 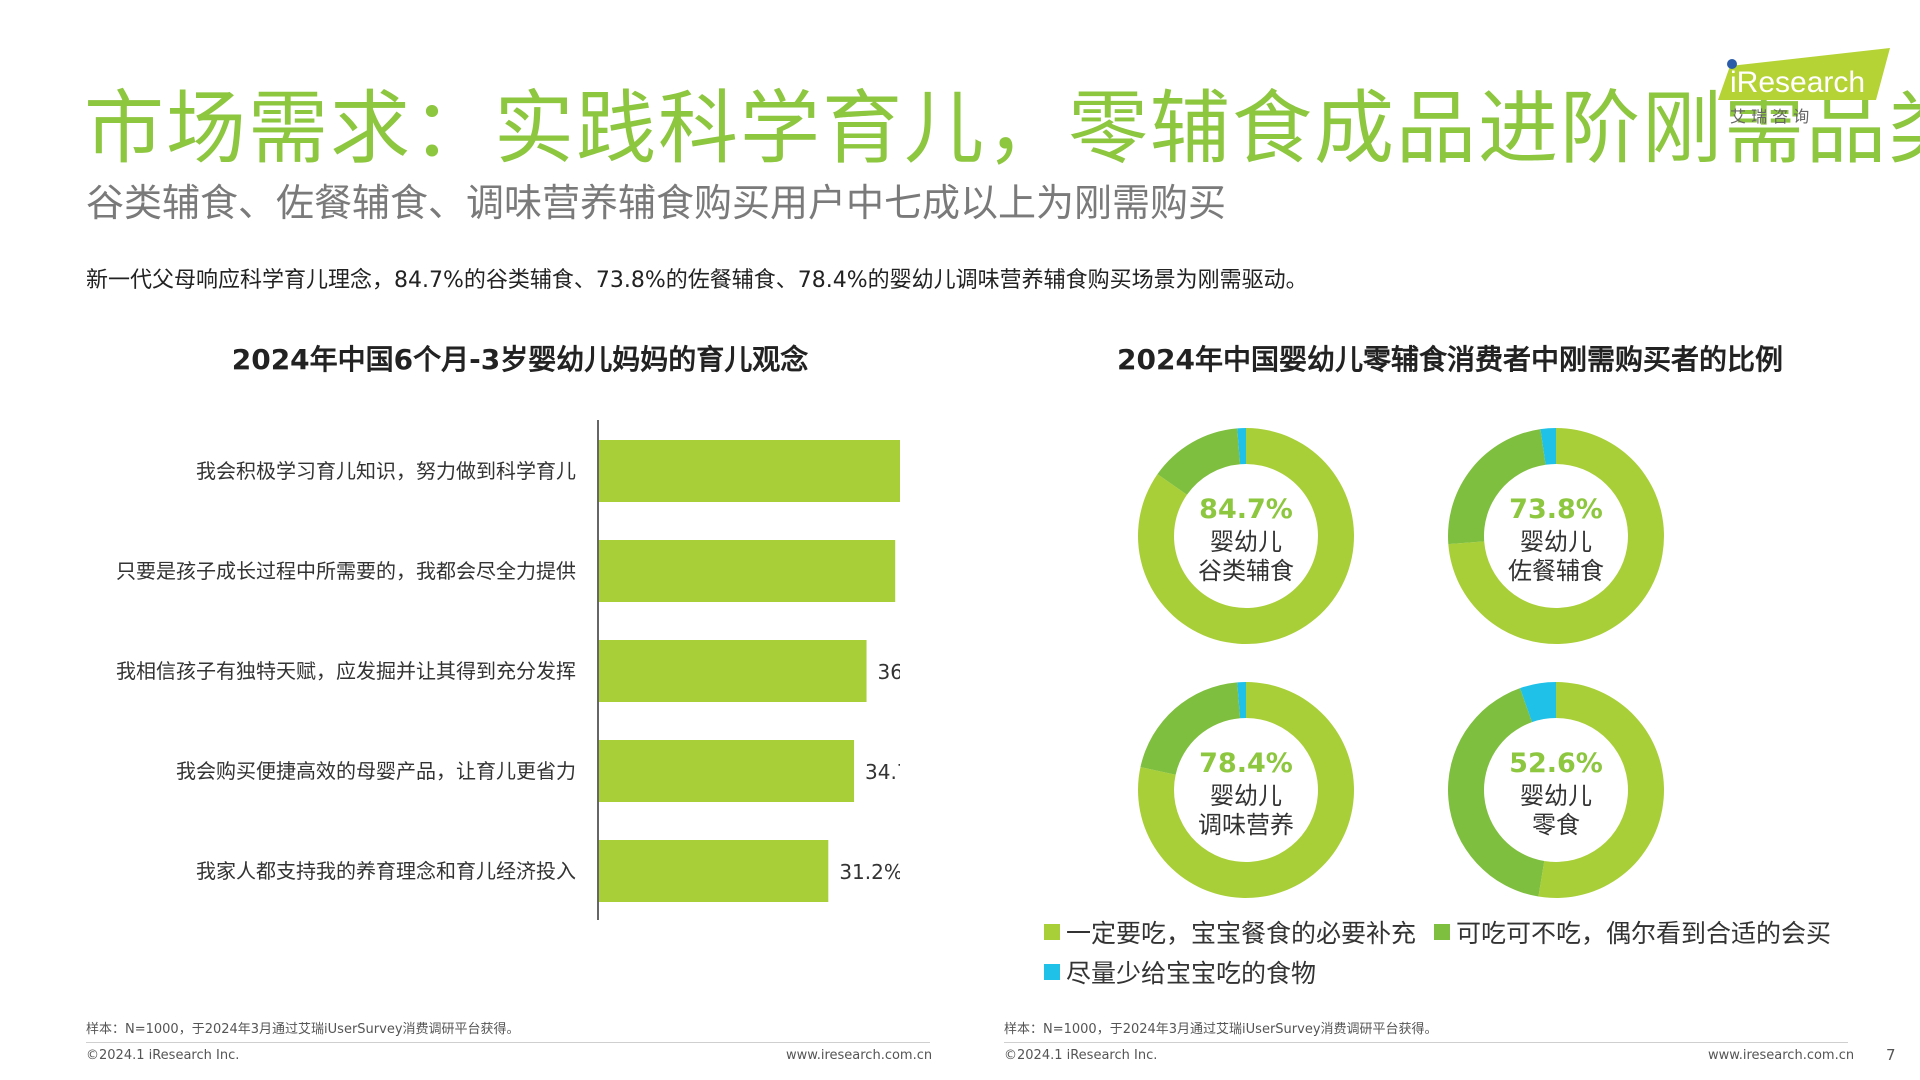 I want to click on bar-chart-title: 2024年中国6个月-3岁婴幼儿妈妈的育儿观念, so click(x=520, y=359).